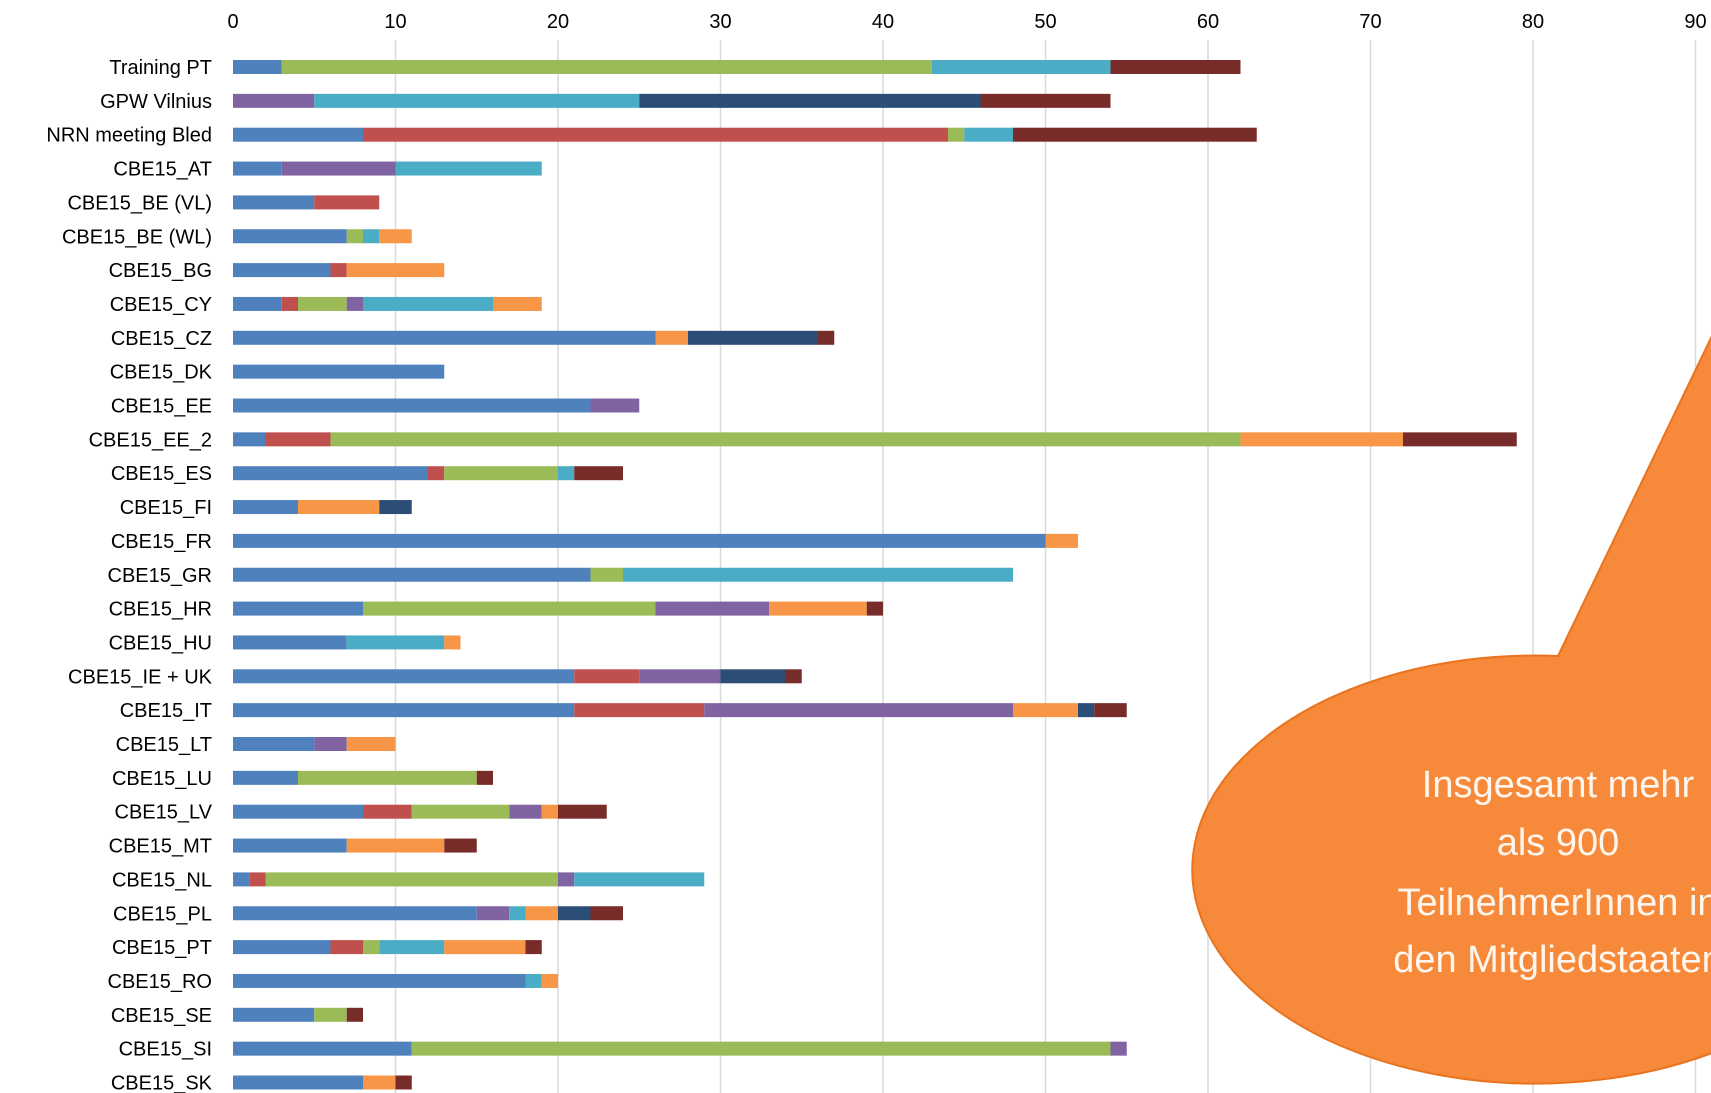 The width and height of the screenshot is (1711, 1093). I want to click on x-tick-label: 40, so click(883, 22).